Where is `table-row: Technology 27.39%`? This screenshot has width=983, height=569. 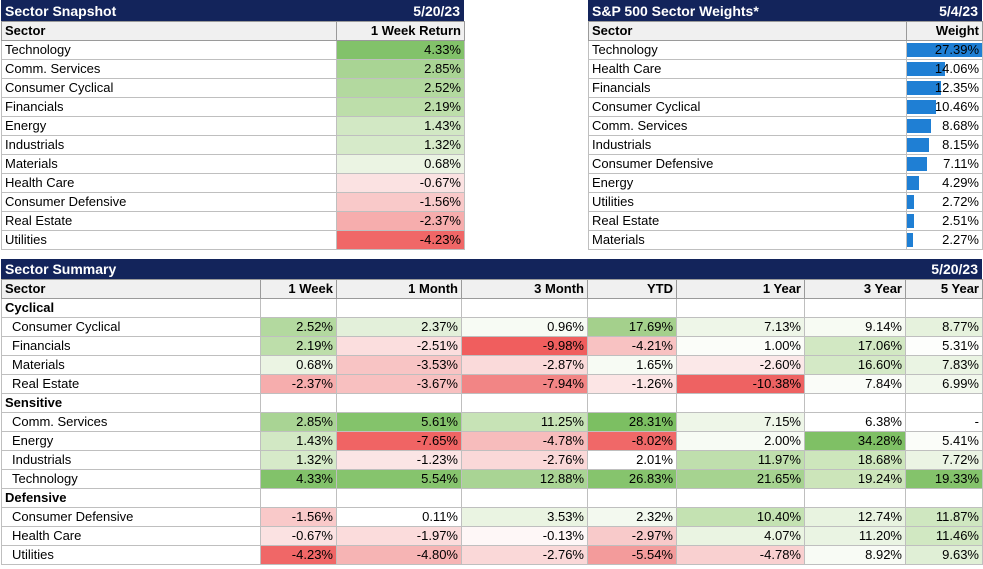
table-row: Technology 27.39% is located at coordinates (785, 50).